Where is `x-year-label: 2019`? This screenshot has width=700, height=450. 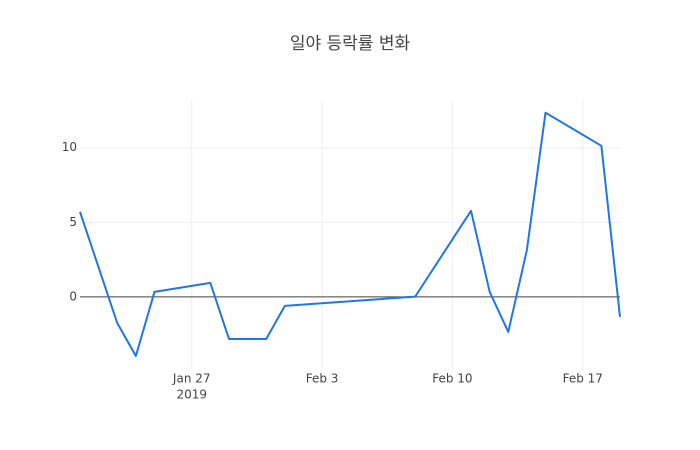
x-year-label: 2019 is located at coordinates (191, 395).